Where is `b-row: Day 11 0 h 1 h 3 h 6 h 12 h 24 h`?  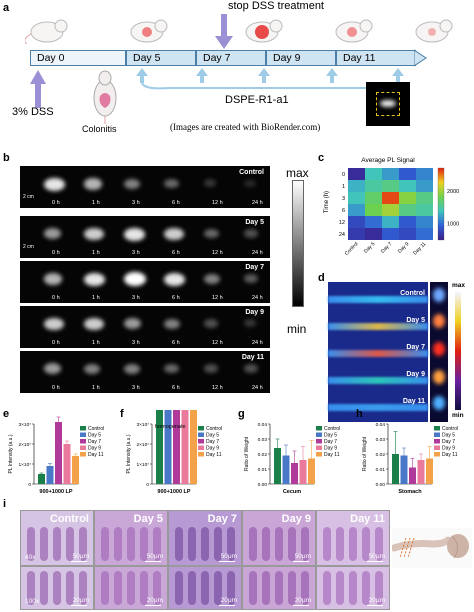 b-row: Day 11 0 h 1 h 3 h 6 h 12 h 24 h is located at coordinates (145, 372).